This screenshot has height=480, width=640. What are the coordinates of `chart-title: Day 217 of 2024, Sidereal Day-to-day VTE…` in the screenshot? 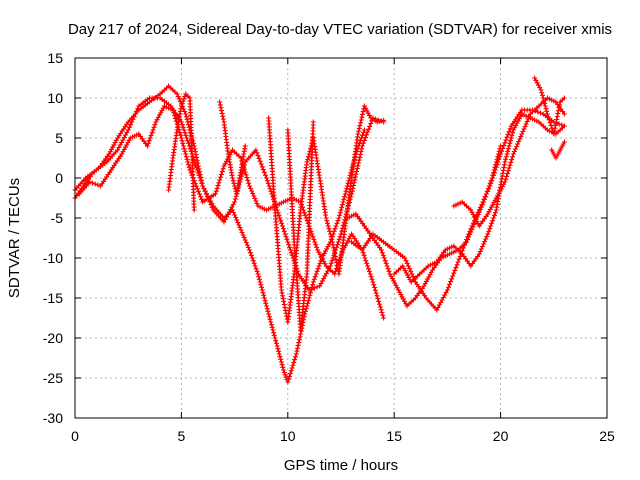 It's located at (340, 29).